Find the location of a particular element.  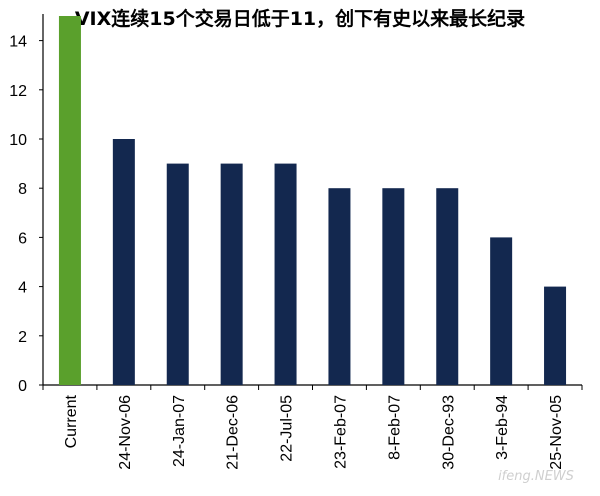

x-category-label: 8-Feb-07 is located at coordinates (394, 427).